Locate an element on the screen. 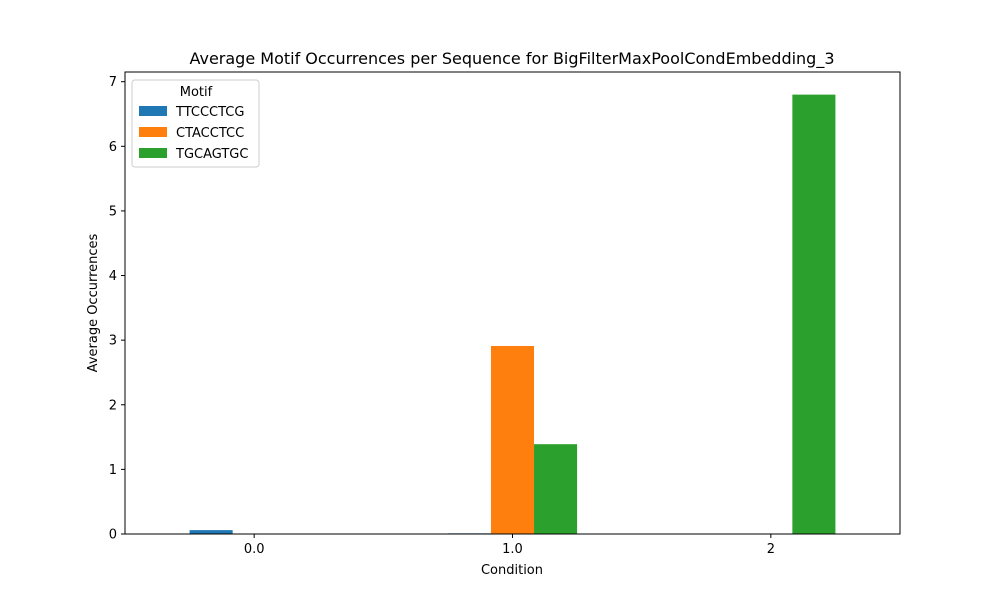 The width and height of the screenshot is (1000, 600). legend-label: TTCCCTCG is located at coordinates (209, 112).